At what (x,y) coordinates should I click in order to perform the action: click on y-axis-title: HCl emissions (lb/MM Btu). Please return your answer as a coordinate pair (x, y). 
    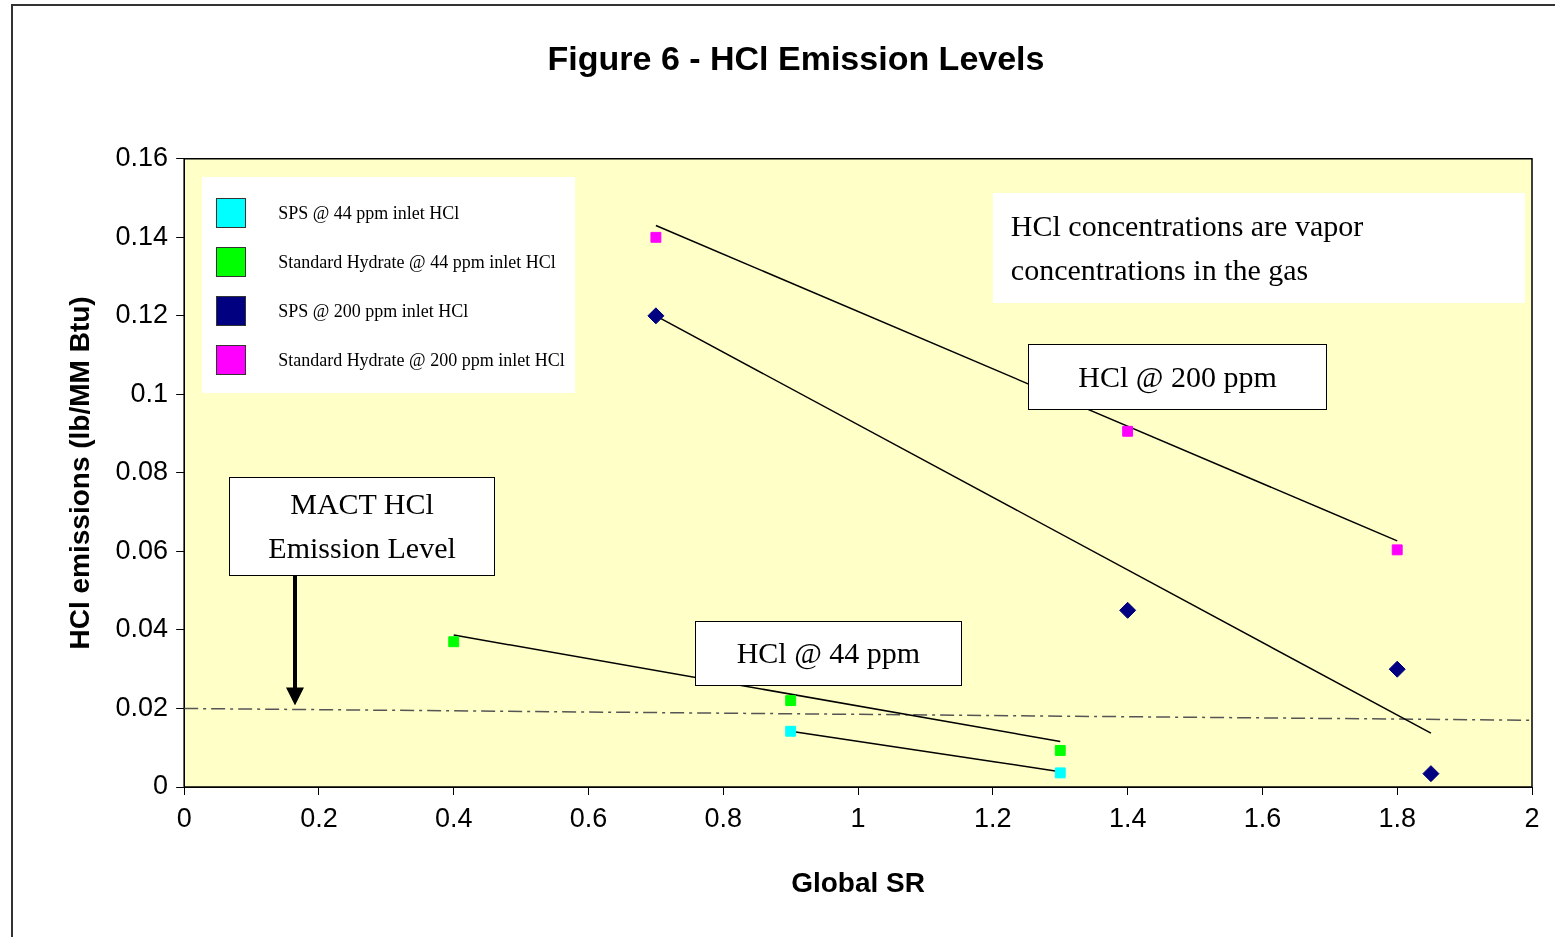
    Looking at the image, I should click on (79, 473).